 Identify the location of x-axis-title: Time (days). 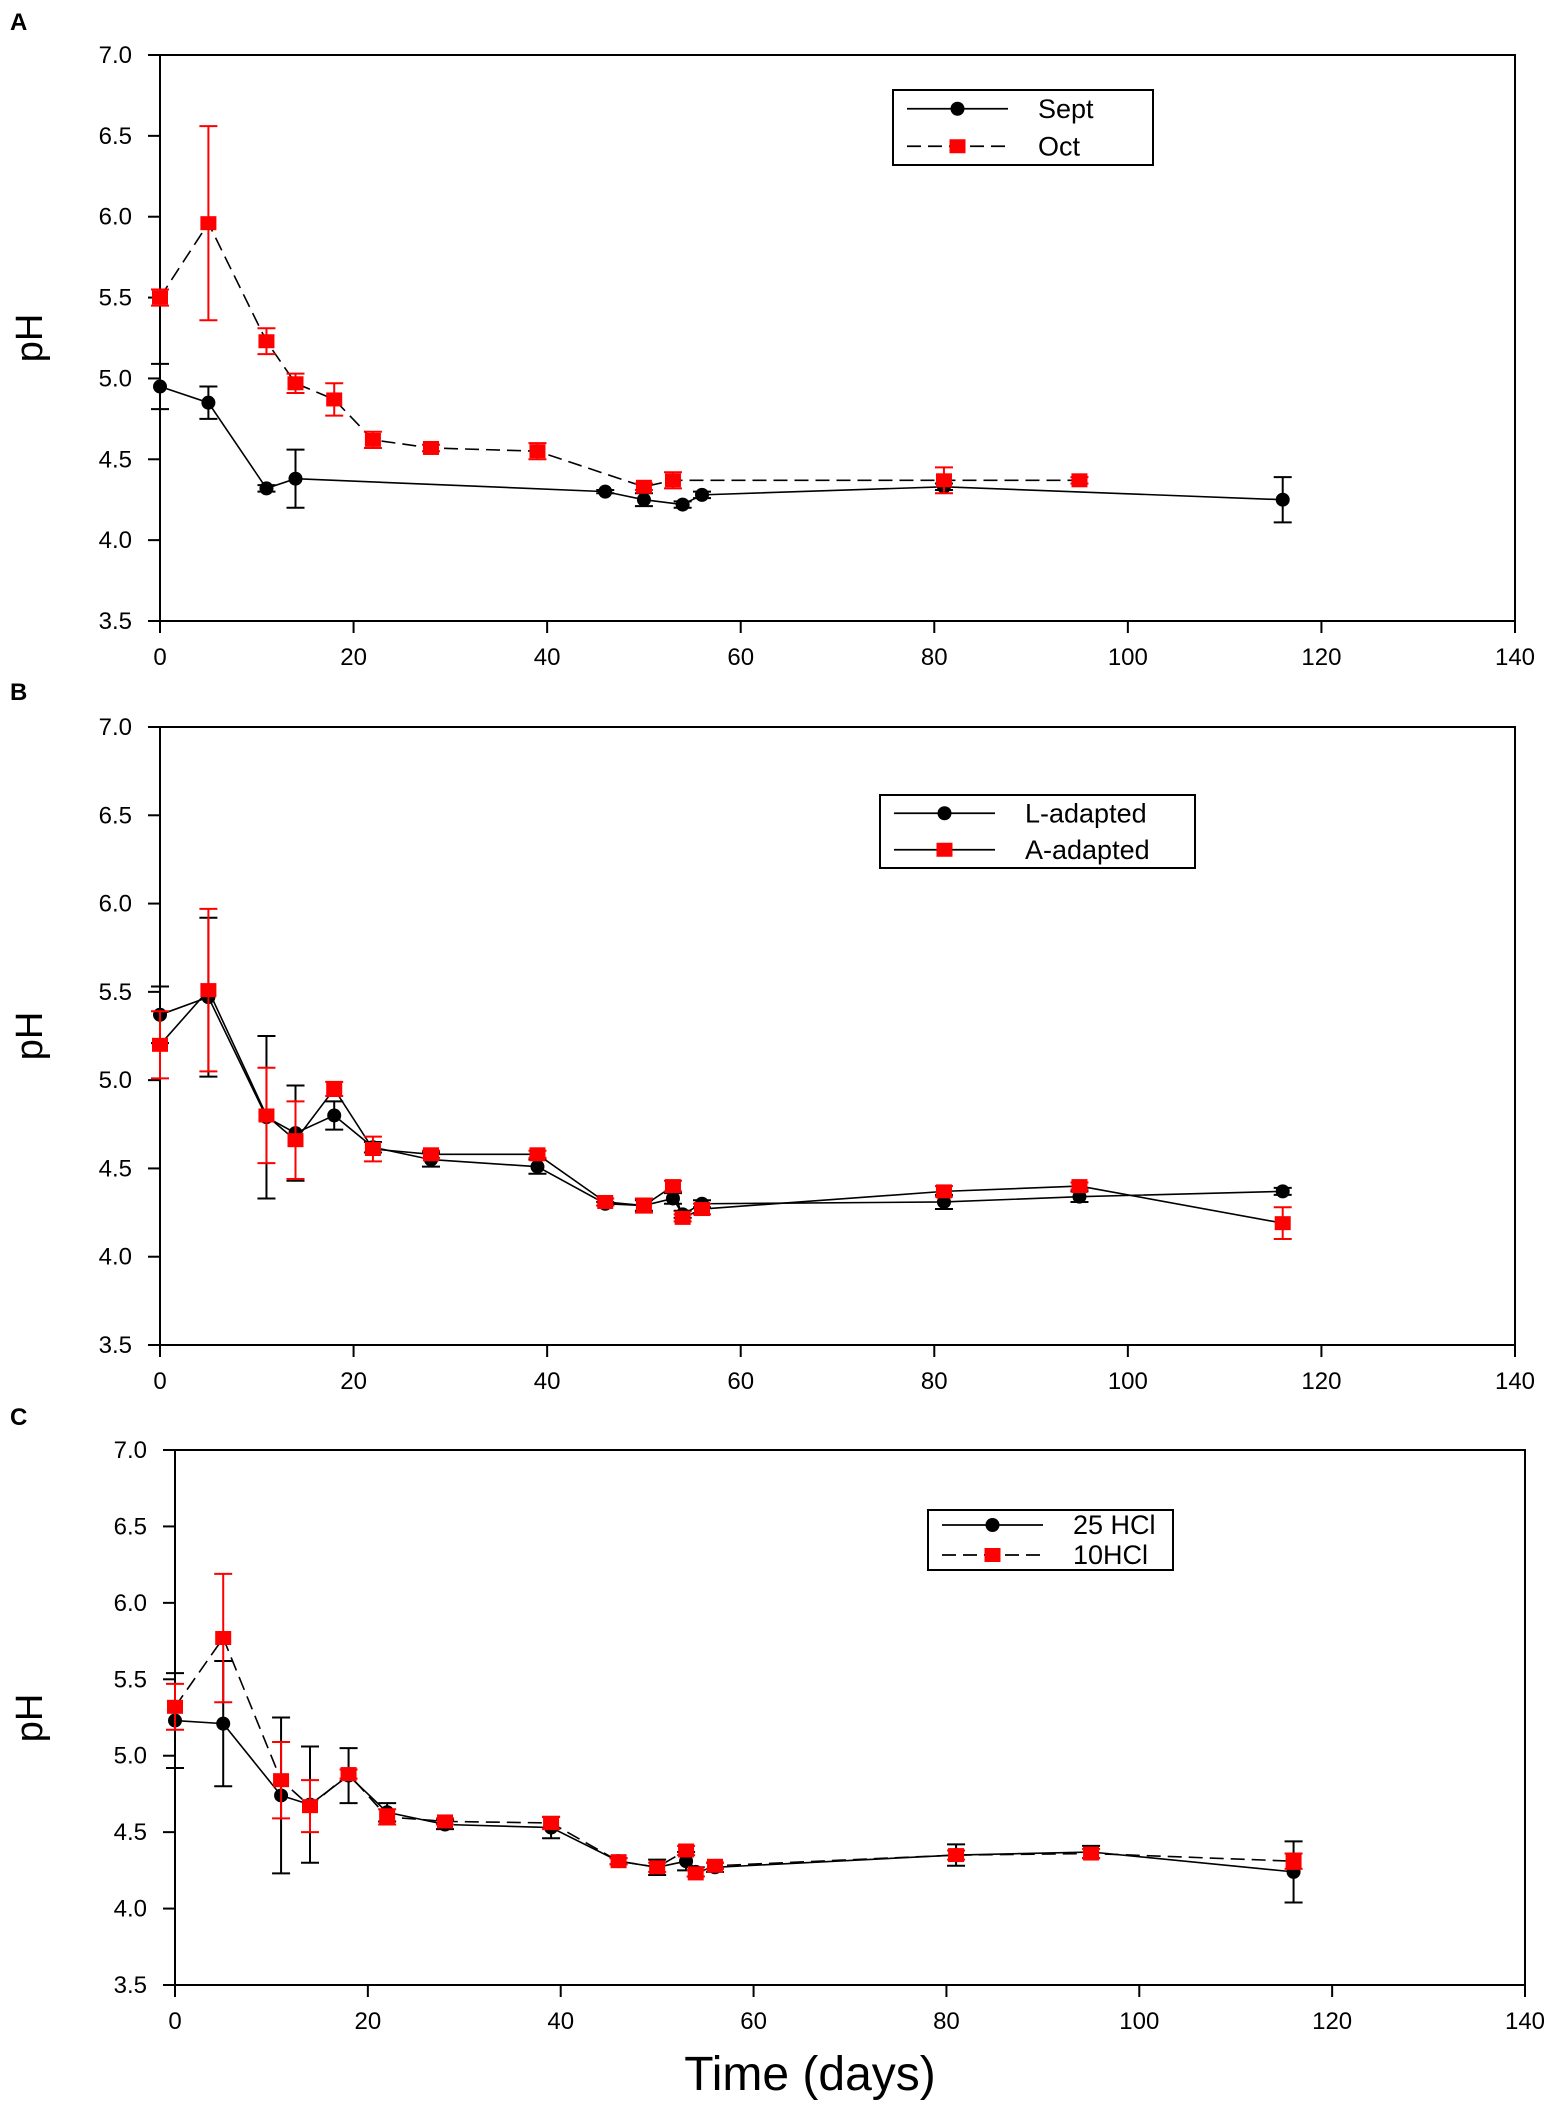
(810, 2074).